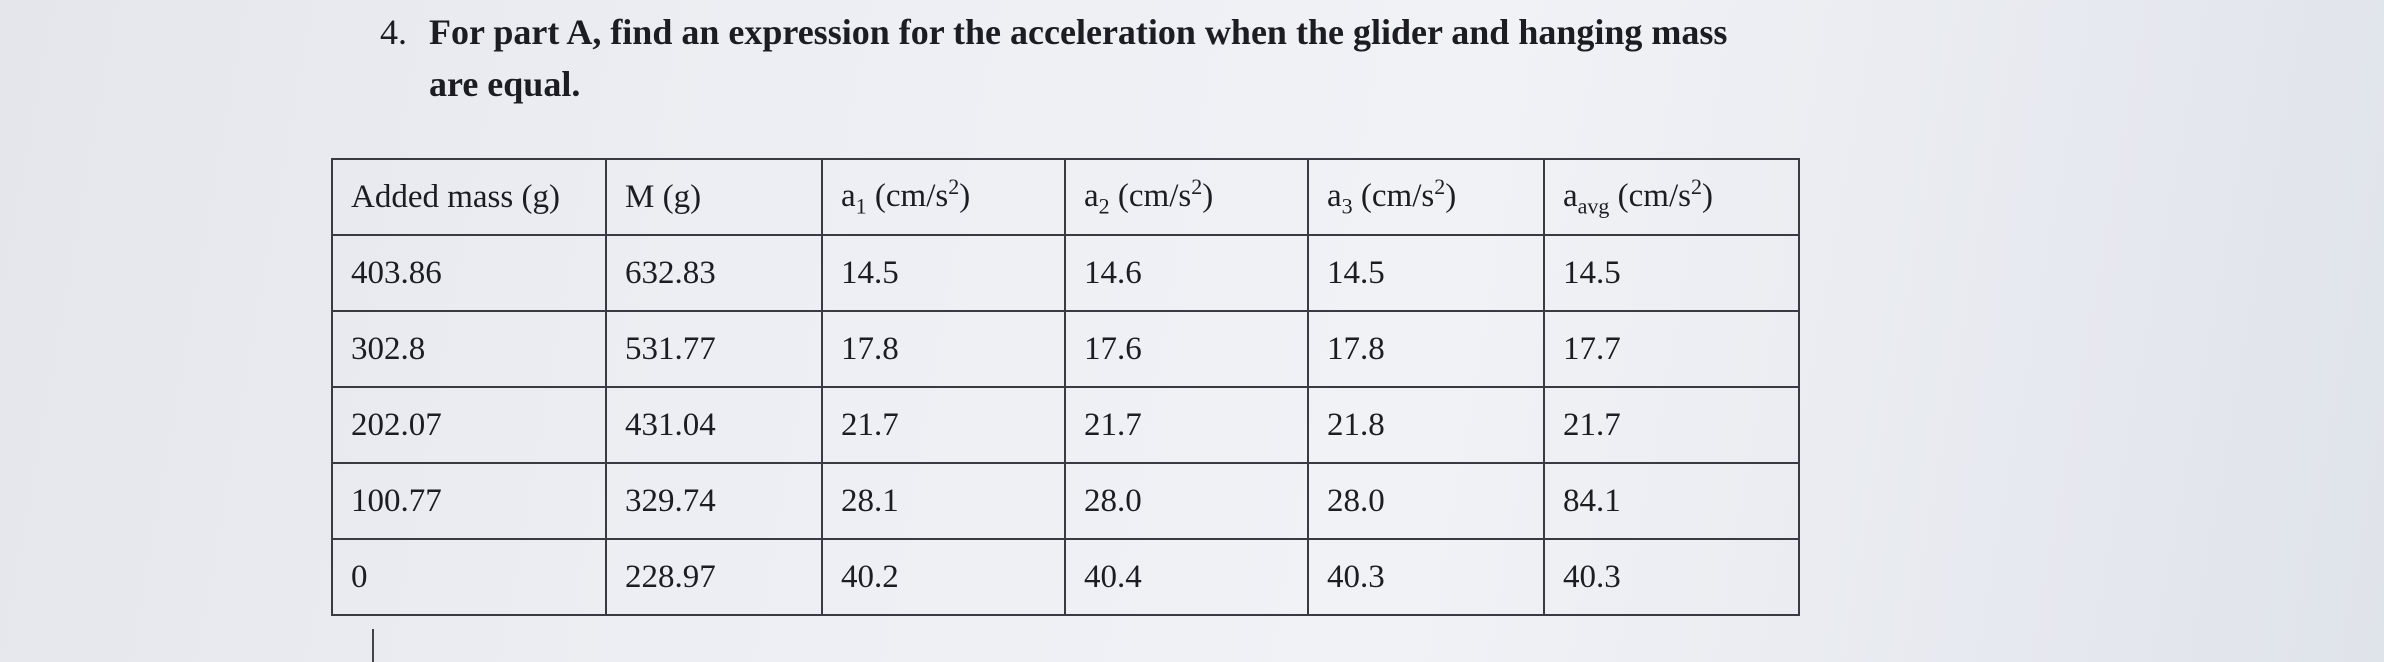 The image size is (2384, 662). Describe the element at coordinates (469, 577) in the screenshot. I see `cell: 0` at that location.